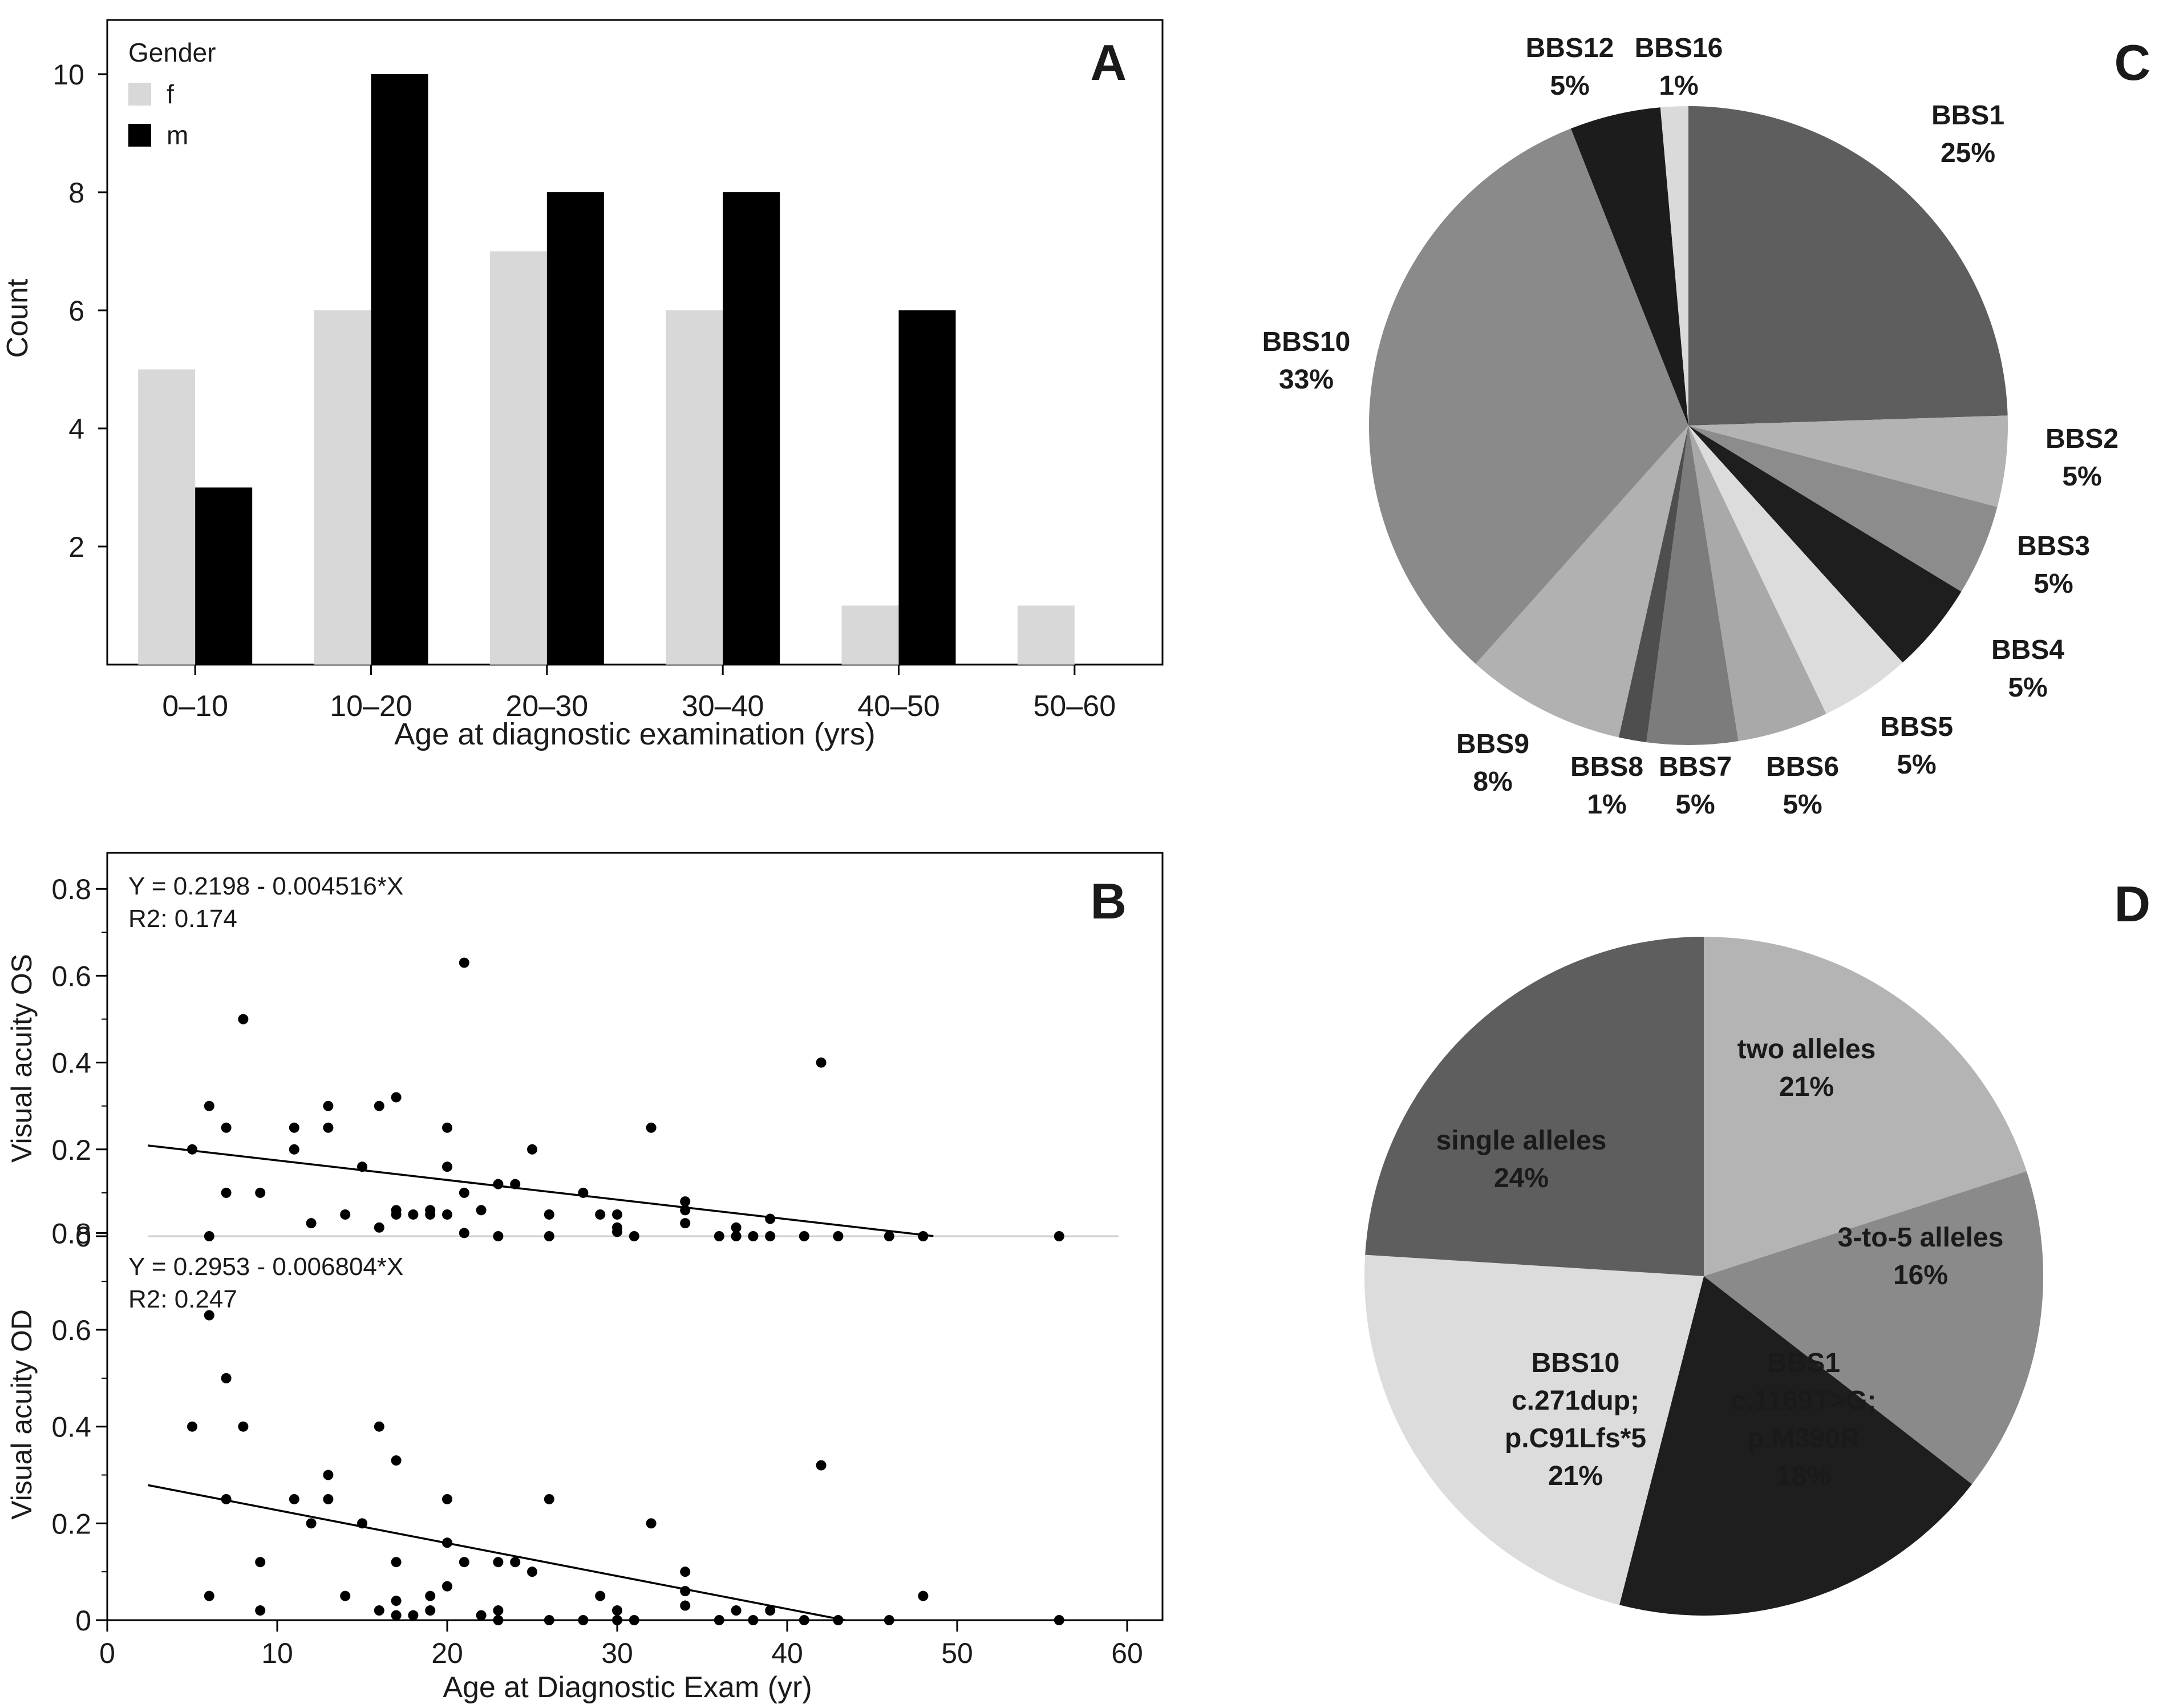  What do you see at coordinates (2082, 477) in the screenshot?
I see `pie-2-slice-pct-1: 5%` at bounding box center [2082, 477].